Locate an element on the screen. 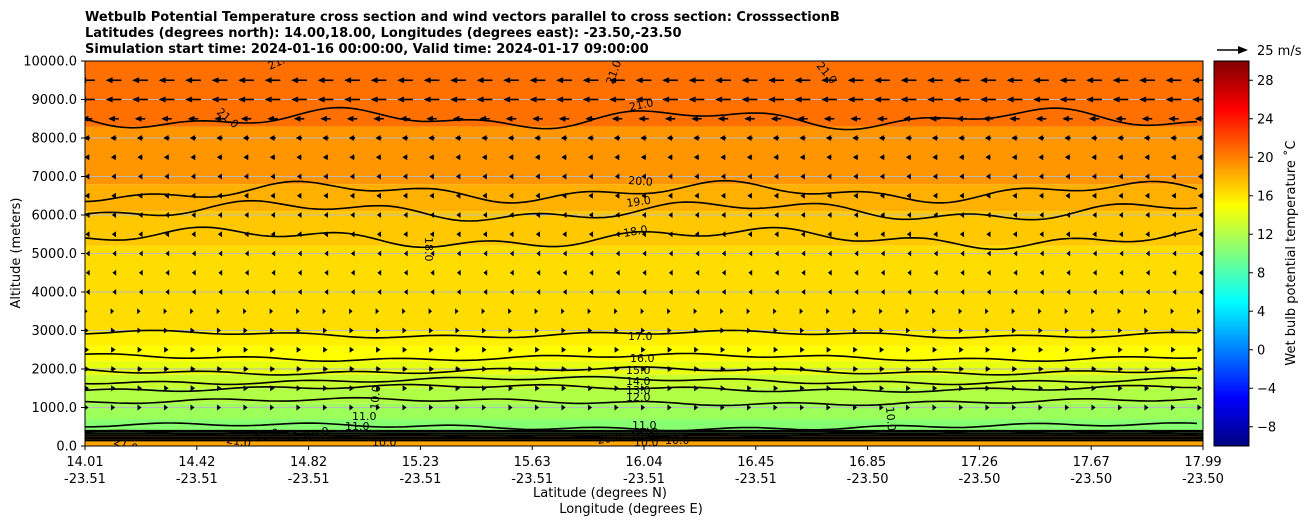 The height and width of the screenshot is (526, 1311). contour-label: 11.0 is located at coordinates (357, 426).